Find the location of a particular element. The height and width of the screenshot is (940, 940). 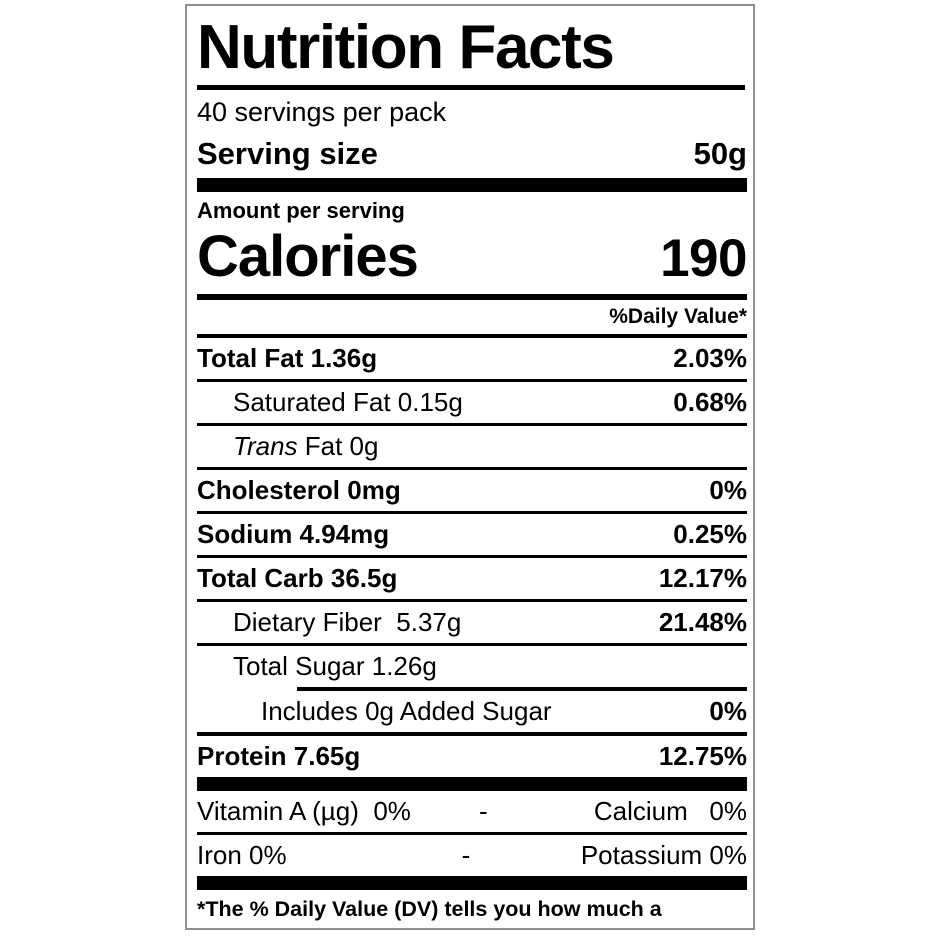

iron-value: Iron 0% is located at coordinates (242, 855).